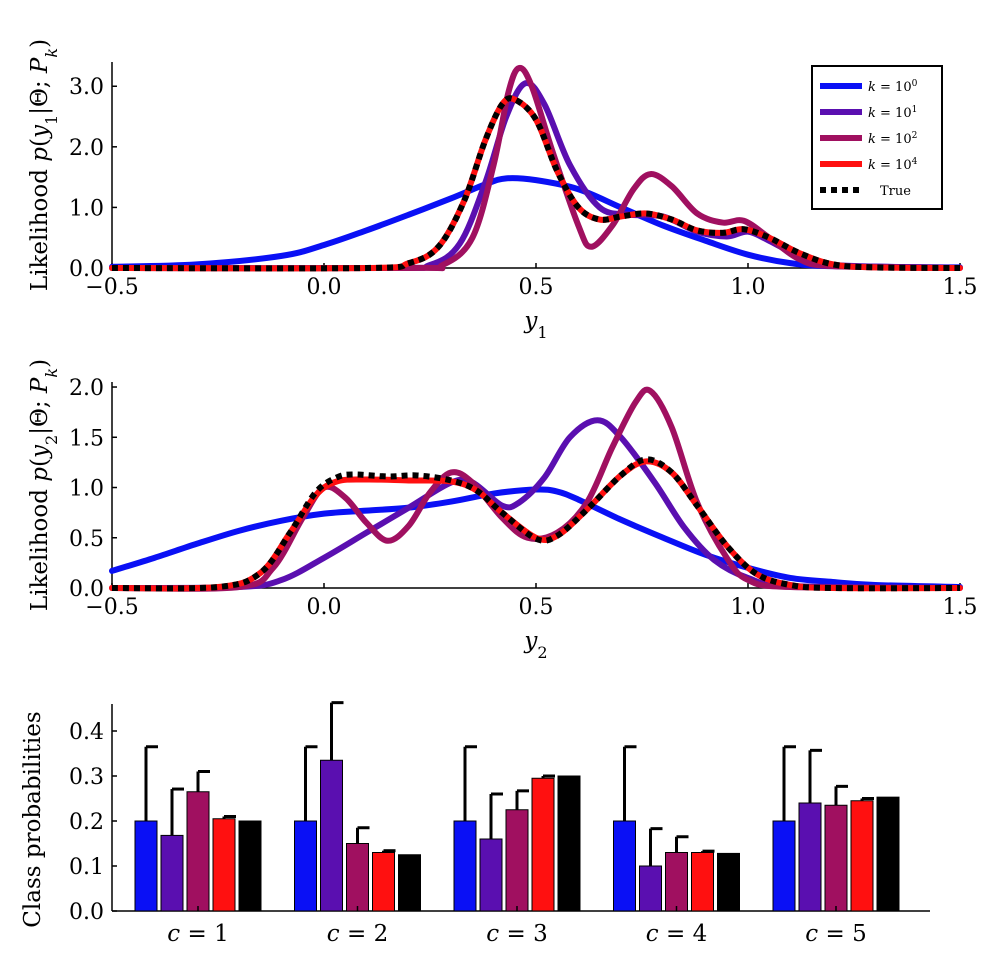  Describe the element at coordinates (357, 934) in the screenshot. I see `x-tick-label: c = 2` at that location.